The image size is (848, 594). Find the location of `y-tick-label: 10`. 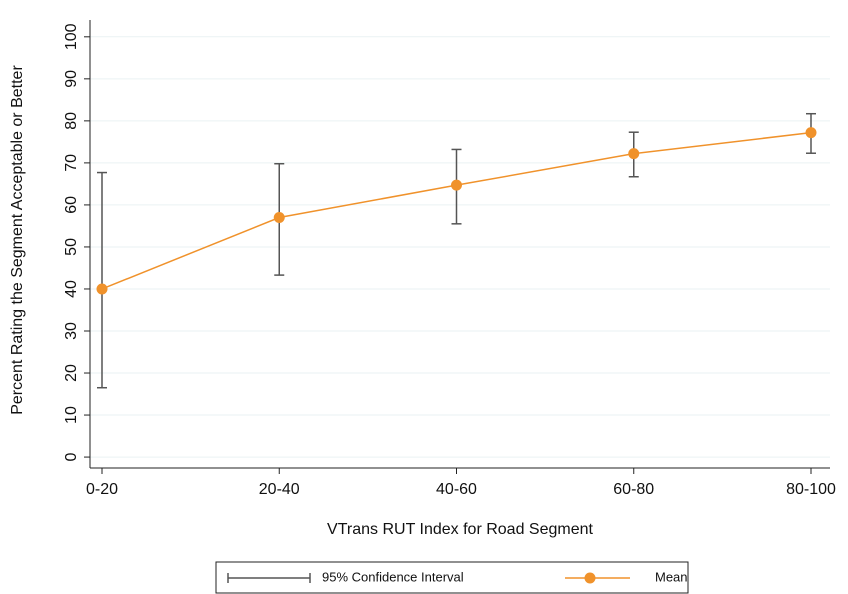

y-tick-label: 10 is located at coordinates (71, 415).